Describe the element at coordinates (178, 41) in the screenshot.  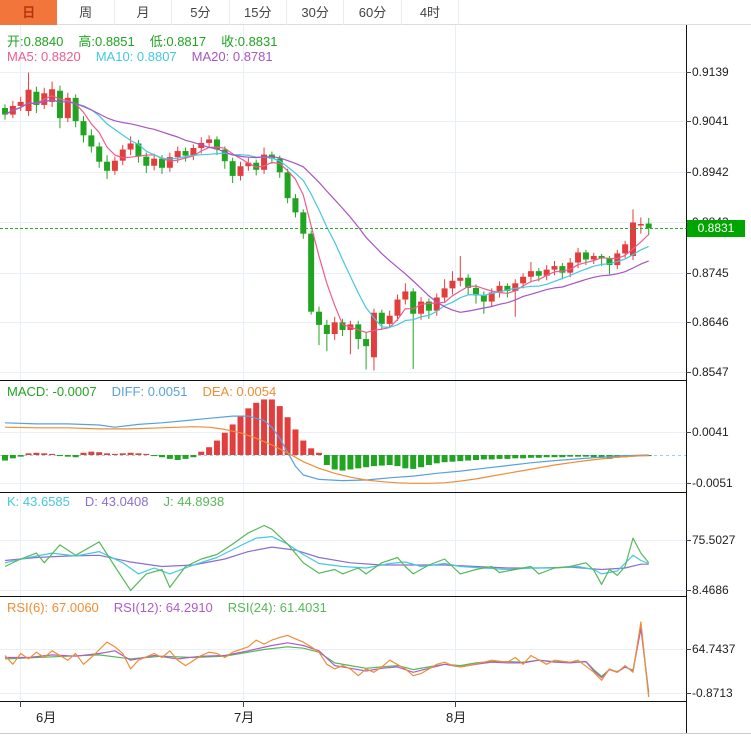
I see `ohlc-low: 低:0.8817` at that location.